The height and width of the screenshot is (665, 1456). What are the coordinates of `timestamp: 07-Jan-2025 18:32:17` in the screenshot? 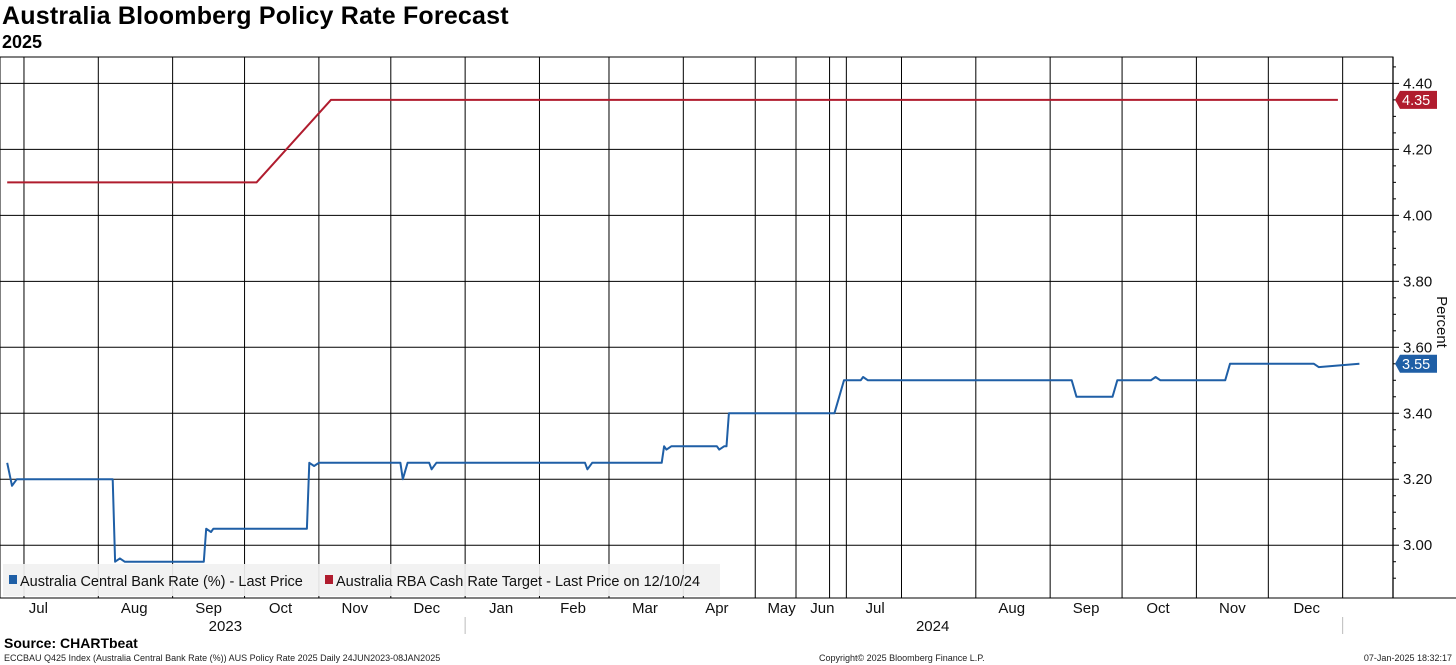 It's located at (1407, 658).